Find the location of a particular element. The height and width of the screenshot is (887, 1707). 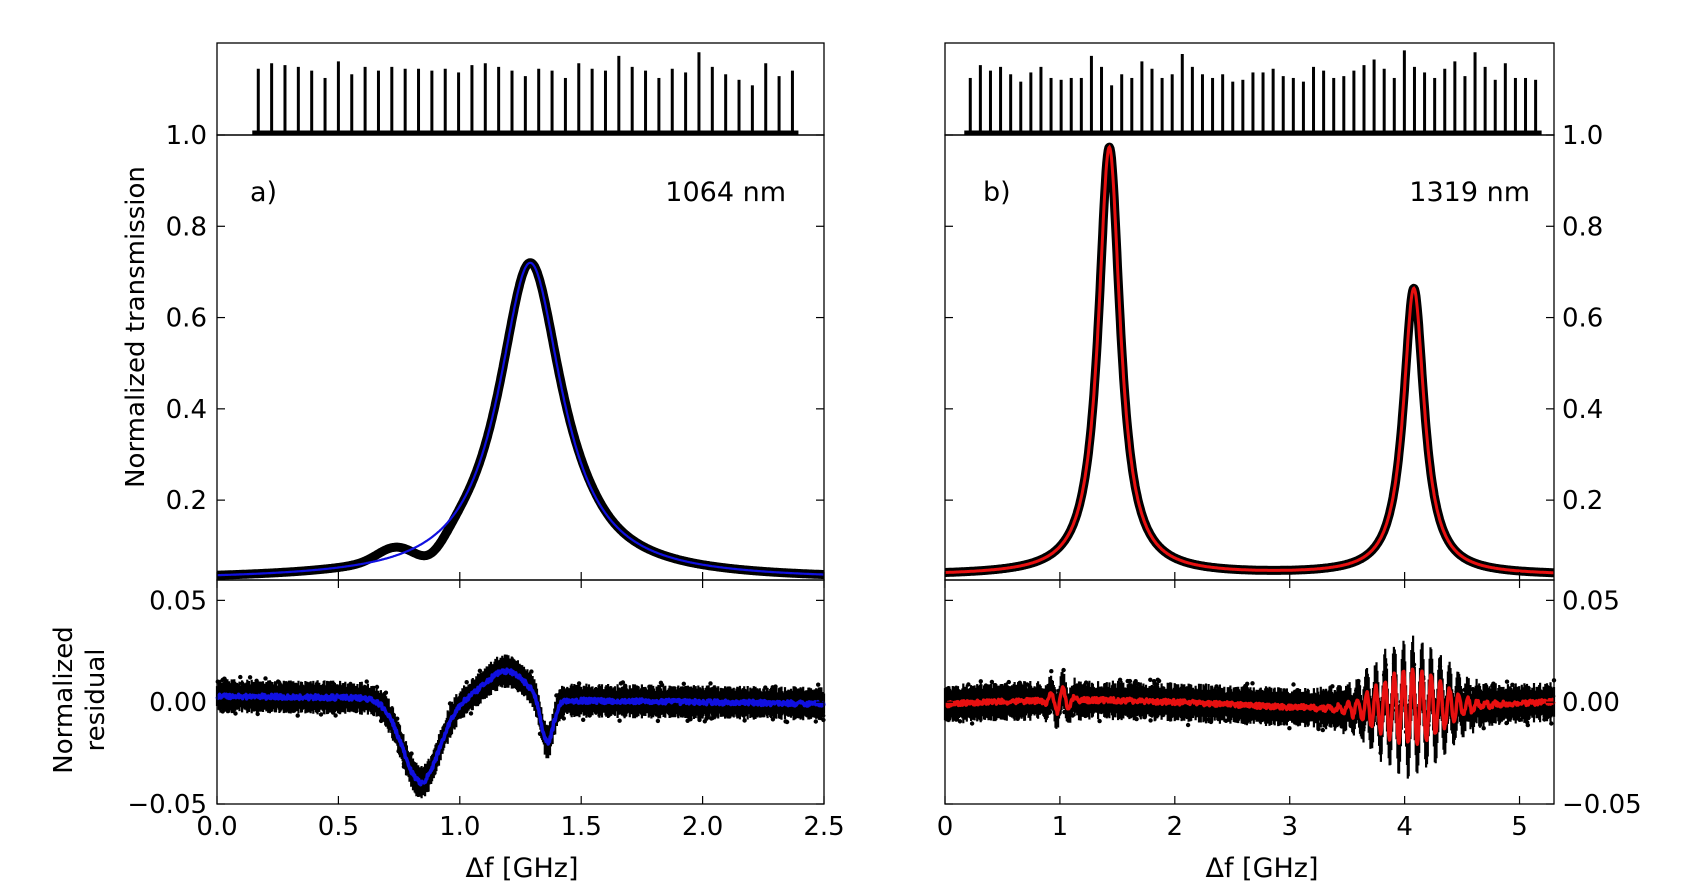

a-panel-label: a) is located at coordinates (263, 192).